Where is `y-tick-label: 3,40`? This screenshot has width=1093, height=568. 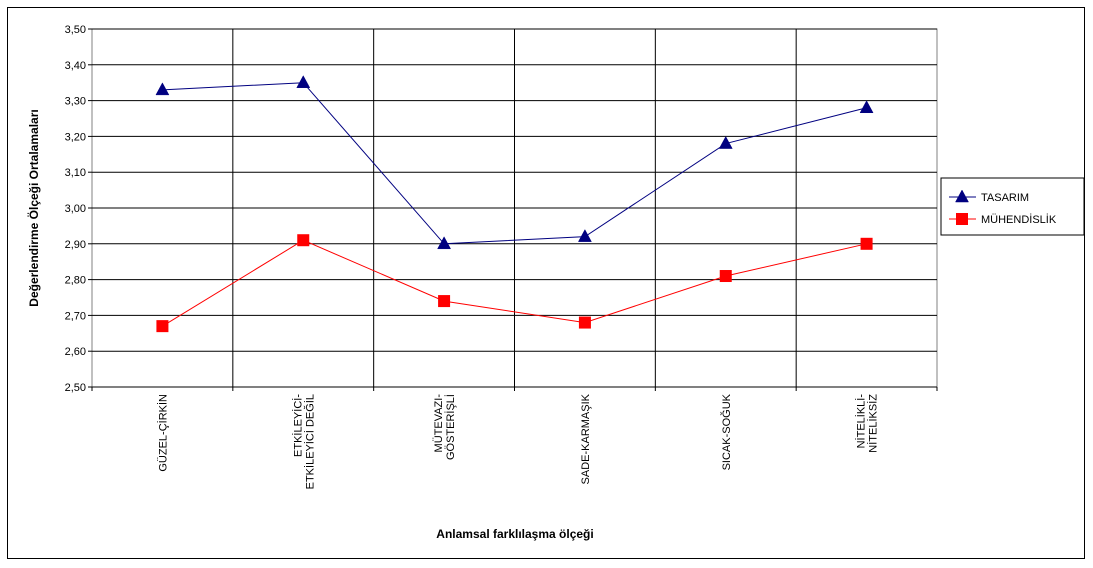
y-tick-label: 3,40 is located at coordinates (75, 66).